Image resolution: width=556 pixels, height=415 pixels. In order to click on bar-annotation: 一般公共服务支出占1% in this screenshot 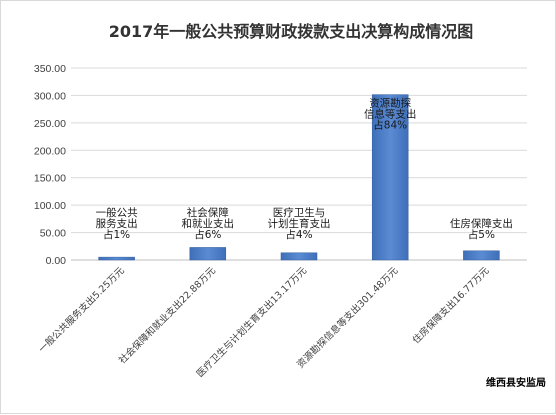, I will do `click(117, 223)`.